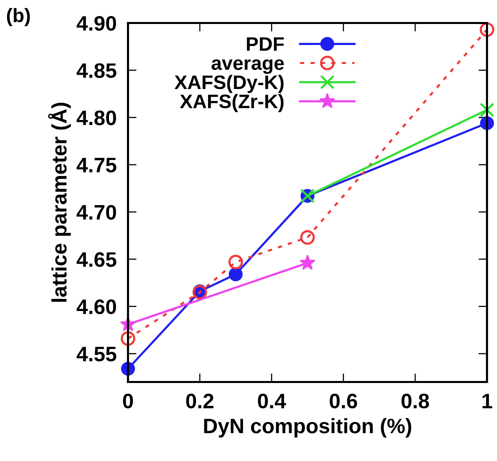 The width and height of the screenshot is (497, 461). What do you see at coordinates (96, 306) in the screenshot?
I see `y-tick-label: 4.60` at bounding box center [96, 306].